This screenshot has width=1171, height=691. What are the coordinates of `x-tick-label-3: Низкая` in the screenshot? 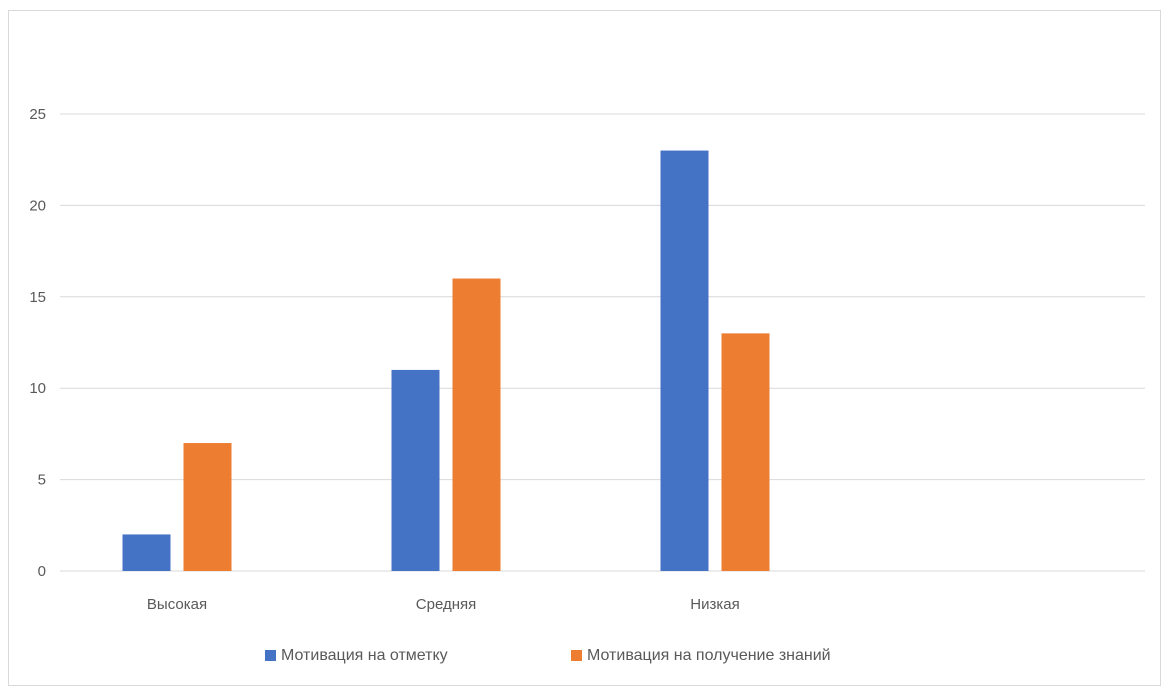 It's located at (714, 604).